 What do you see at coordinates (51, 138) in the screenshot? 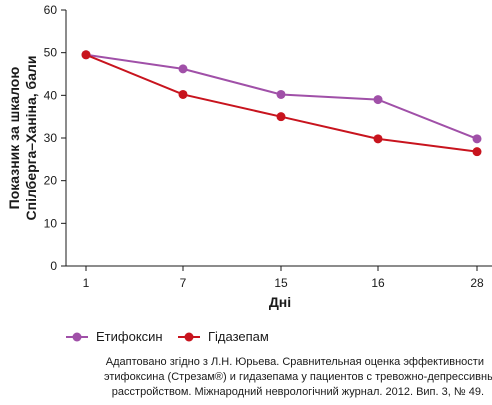
I see `y-tick-label: 30` at bounding box center [51, 138].